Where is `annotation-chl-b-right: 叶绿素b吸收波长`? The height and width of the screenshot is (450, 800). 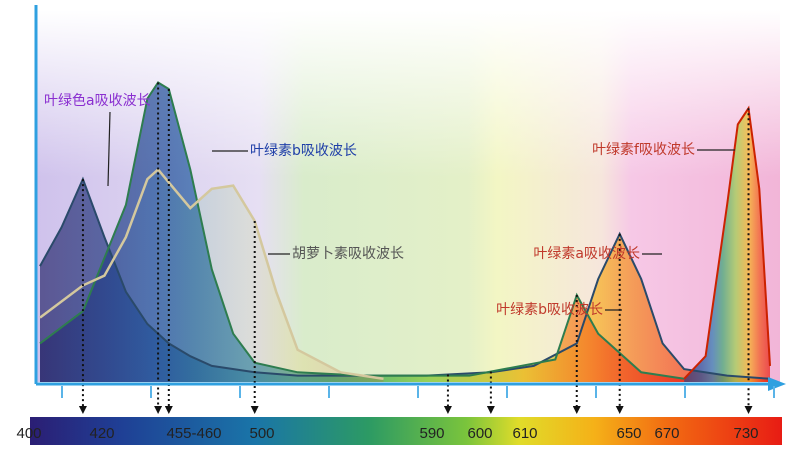 annotation-chl-b-right: 叶绿素b吸收波长 is located at coordinates (549, 310).